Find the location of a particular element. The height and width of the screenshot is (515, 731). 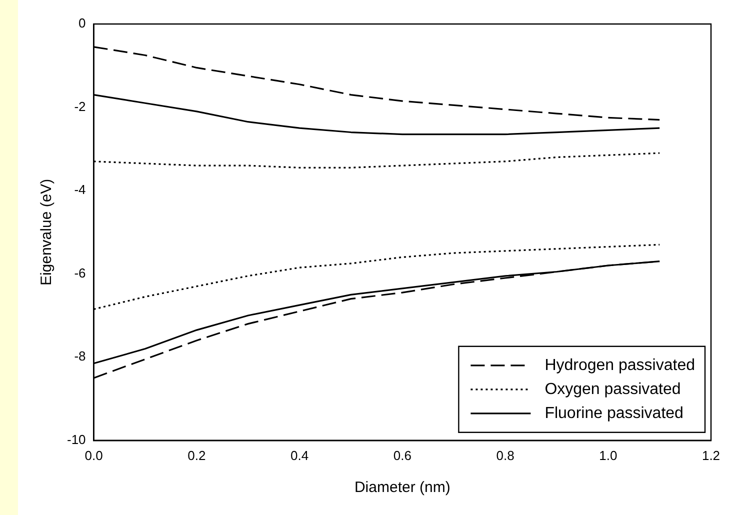

legend-label: Oxygen passivated is located at coordinates (612, 389).